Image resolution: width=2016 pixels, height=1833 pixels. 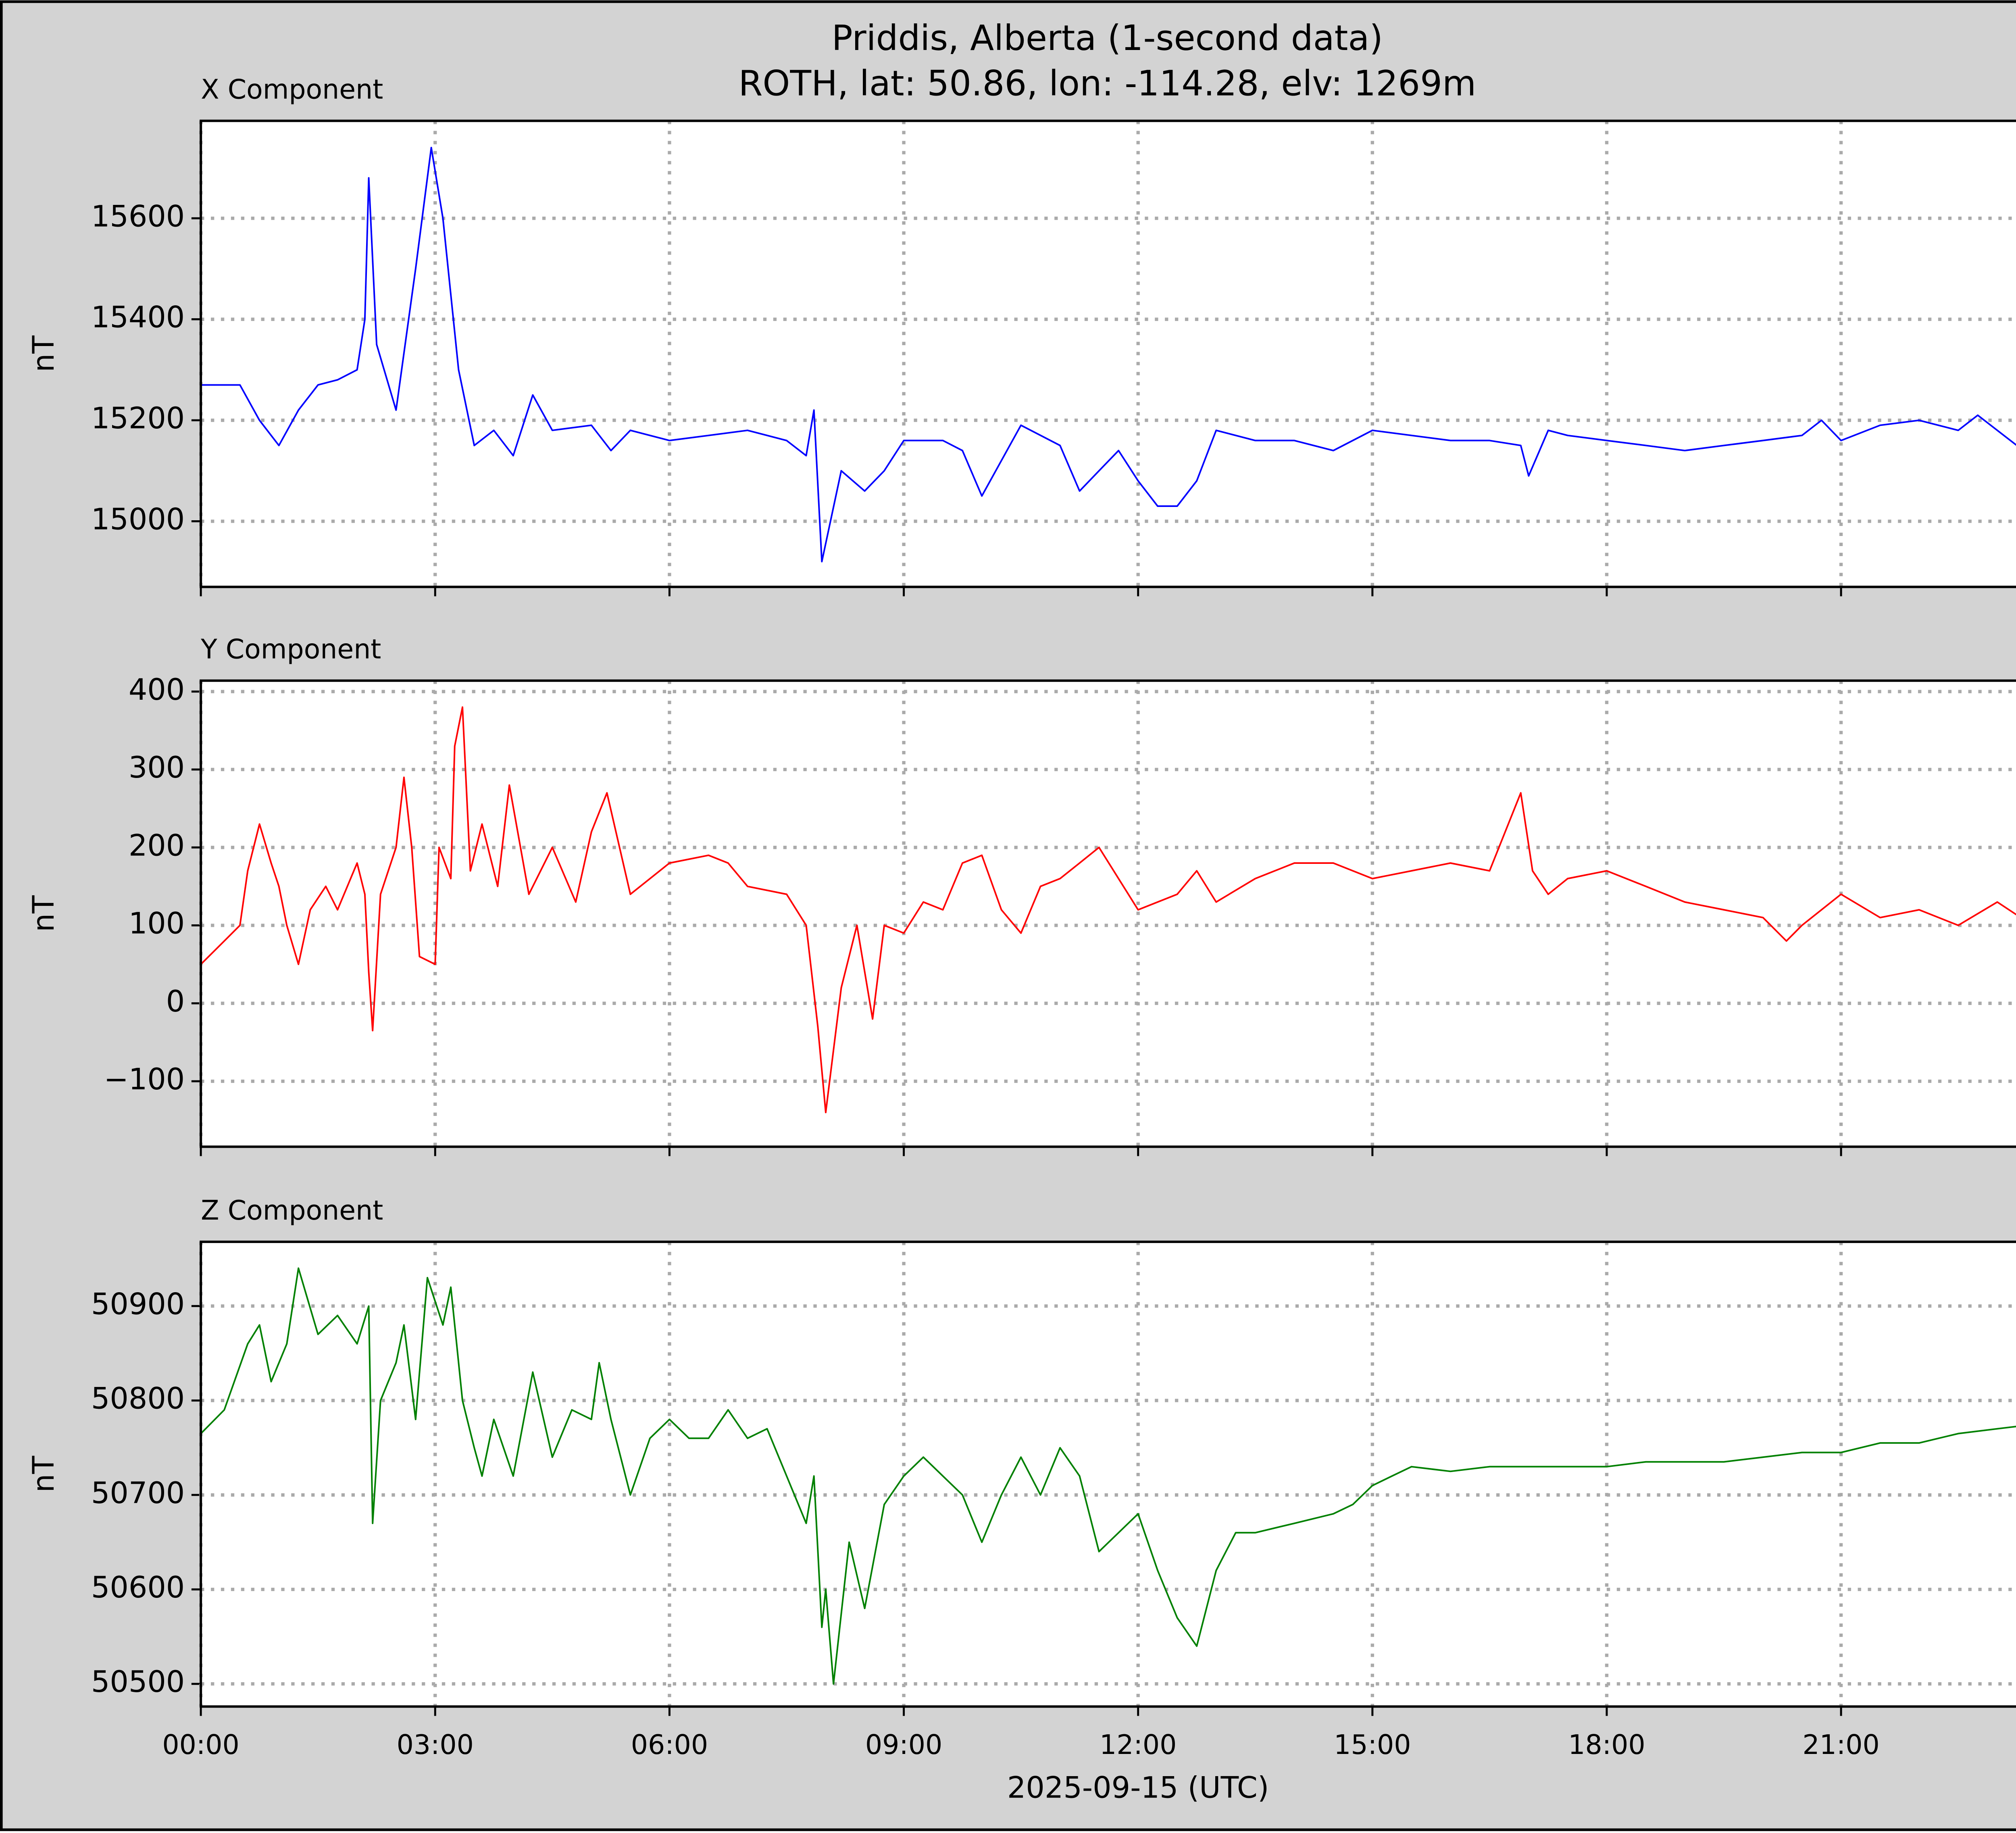 I want to click on y-tick-label: 15600, so click(x=138, y=216).